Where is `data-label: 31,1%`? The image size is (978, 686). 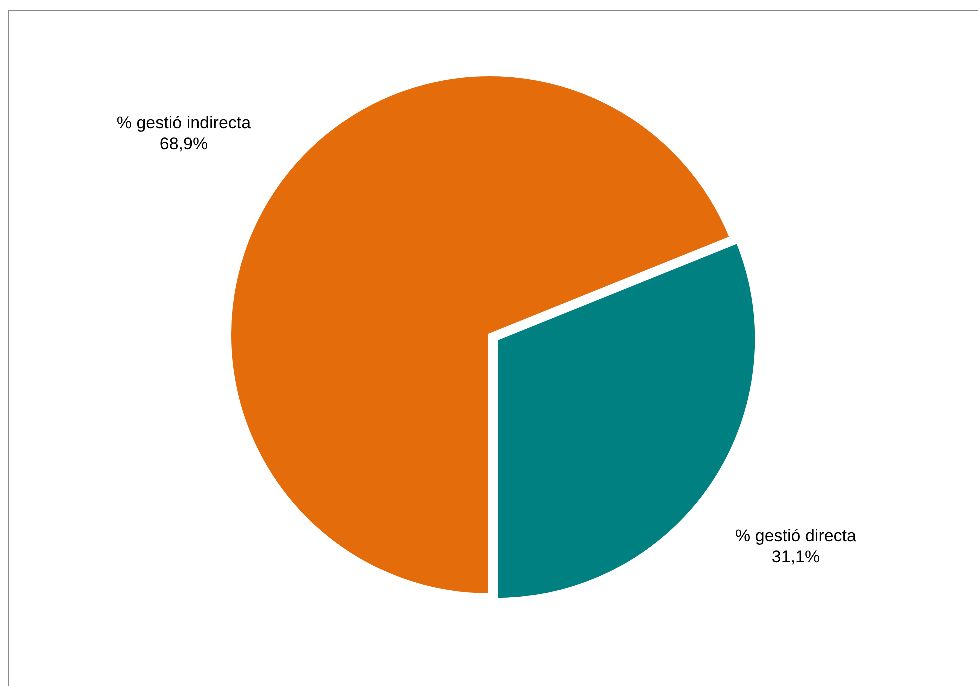
data-label: 31,1% is located at coordinates (796, 557).